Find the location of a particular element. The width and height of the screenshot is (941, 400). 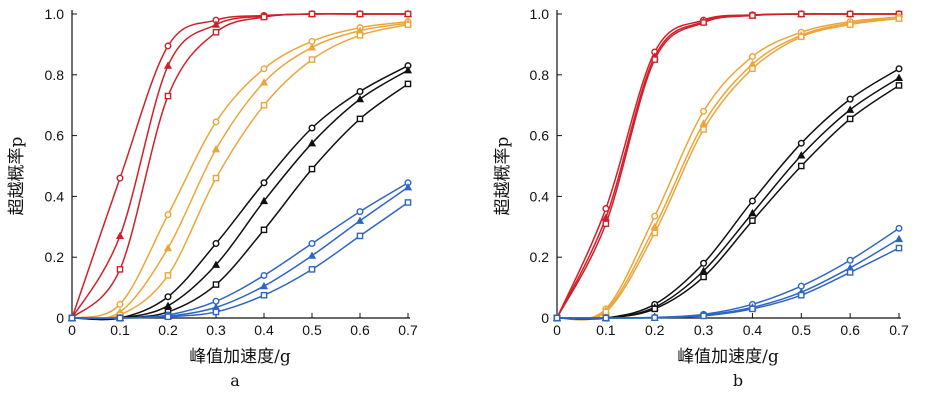

y-tick-label: 0.6 is located at coordinates (55, 136).